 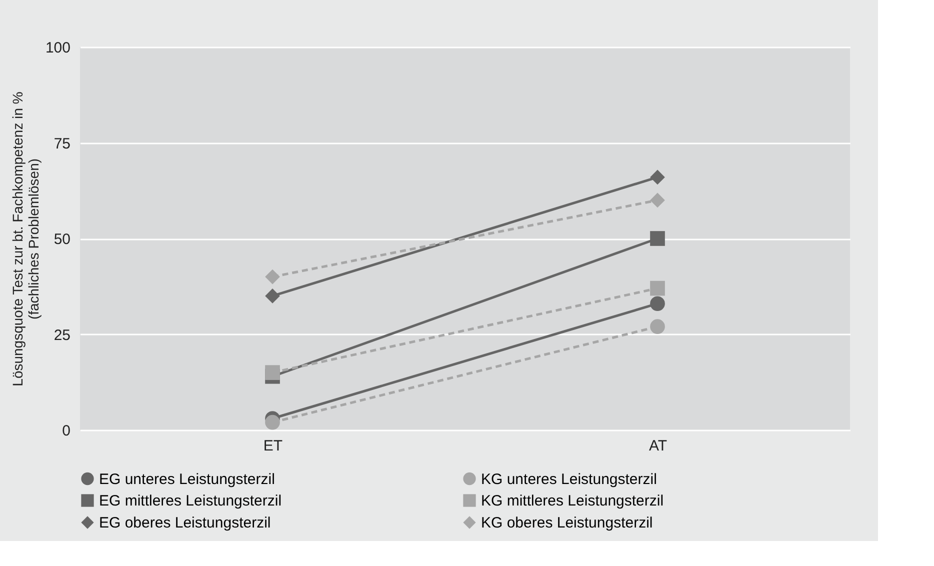 I want to click on legend-label: EG unteres Leistungsterzil, so click(x=187, y=479).